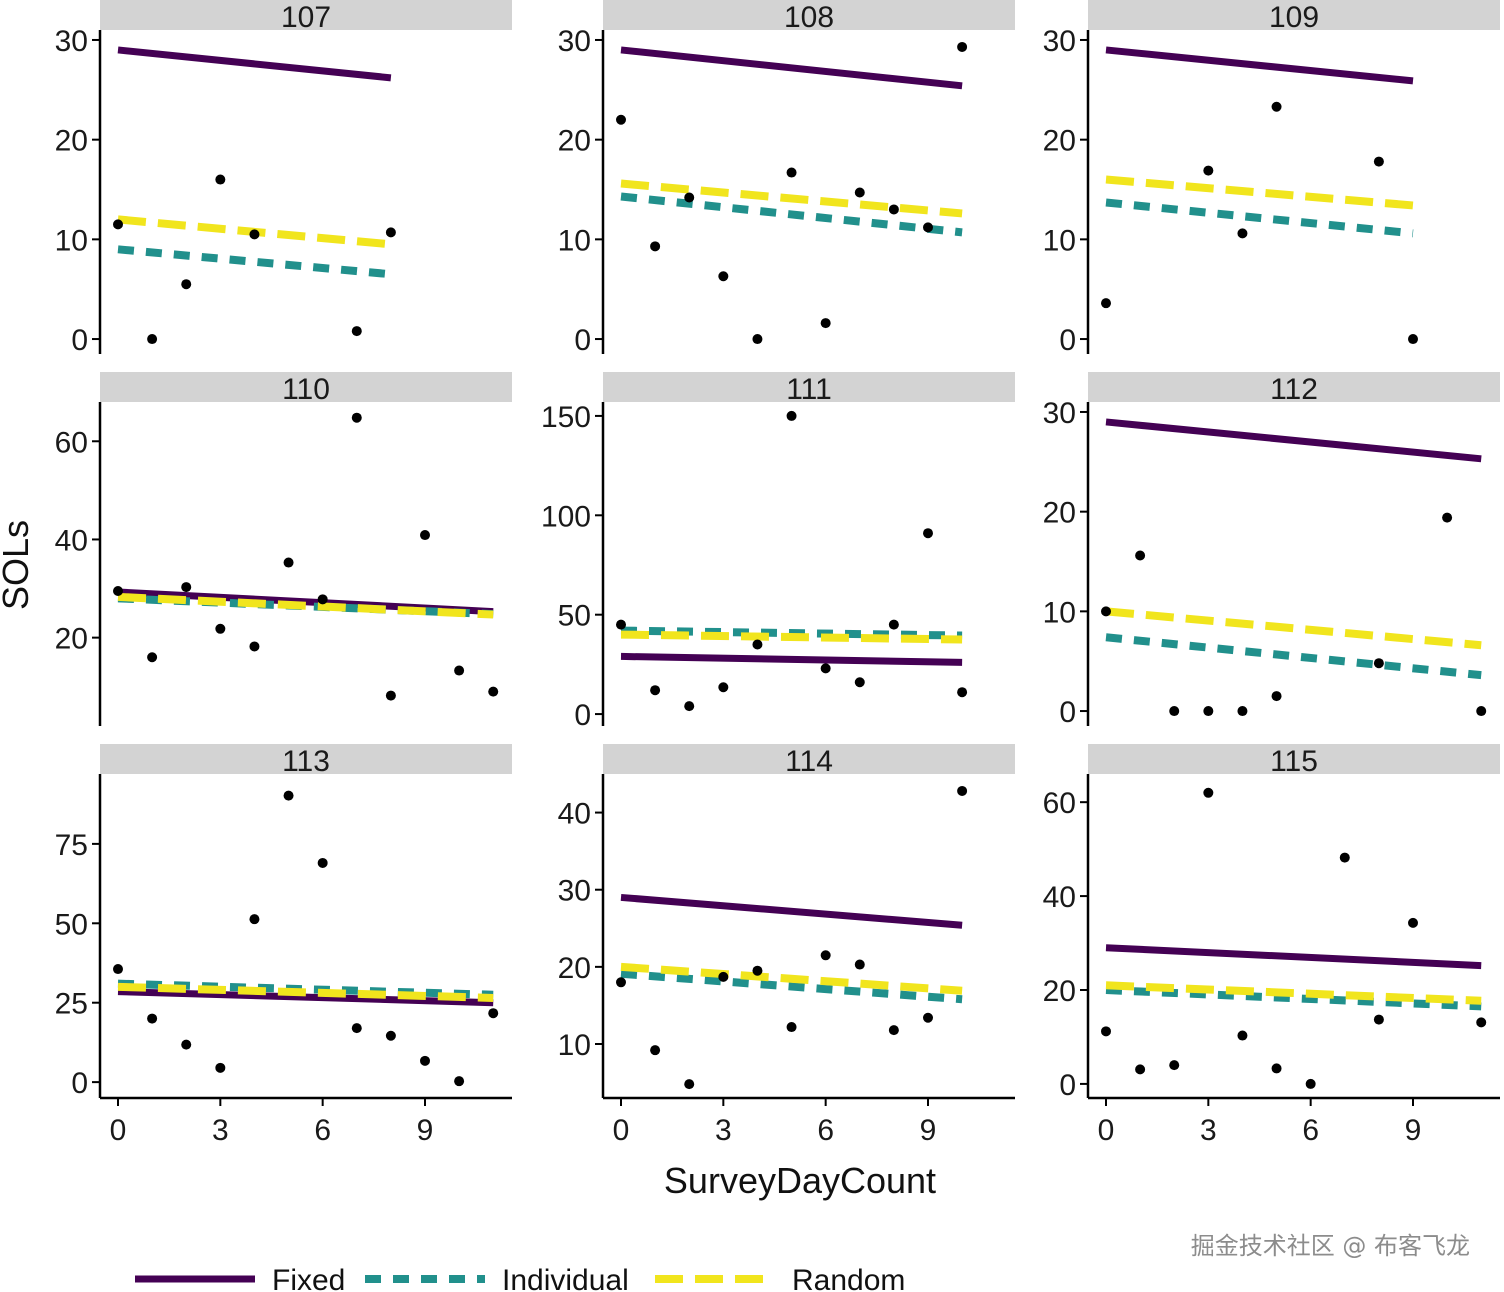 This screenshot has height=1292, width=1504. What do you see at coordinates (1294, 389) in the screenshot?
I see `strip-label: 112` at bounding box center [1294, 389].